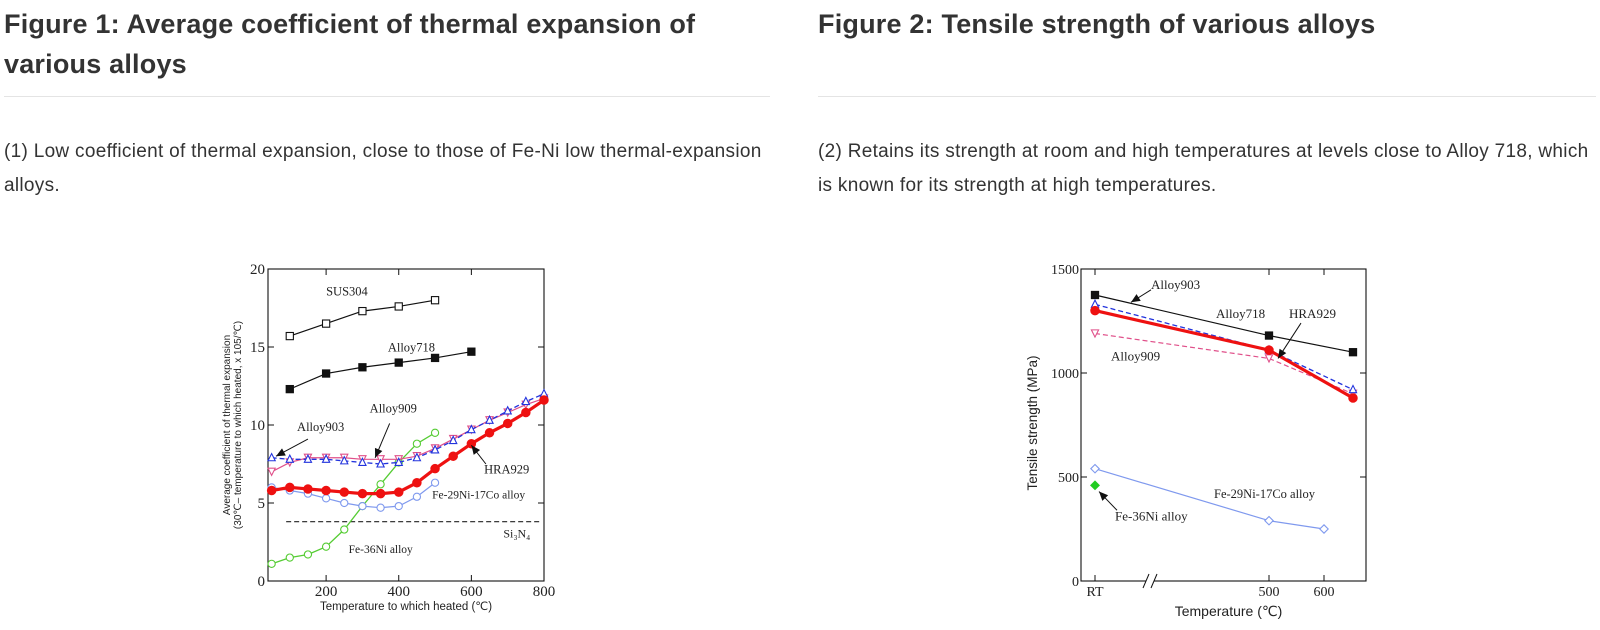  I want to click on y-tick-label: 0, so click(262, 582).